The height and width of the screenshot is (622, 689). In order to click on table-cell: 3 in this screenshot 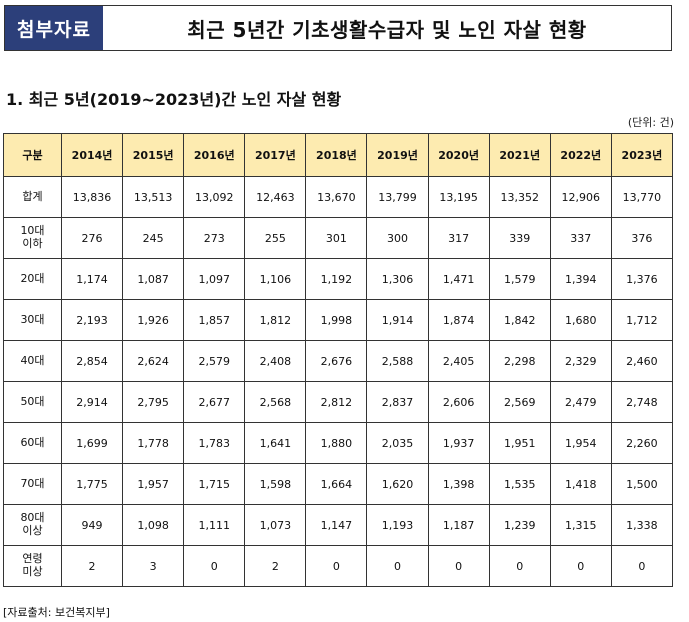, I will do `click(153, 566)`.